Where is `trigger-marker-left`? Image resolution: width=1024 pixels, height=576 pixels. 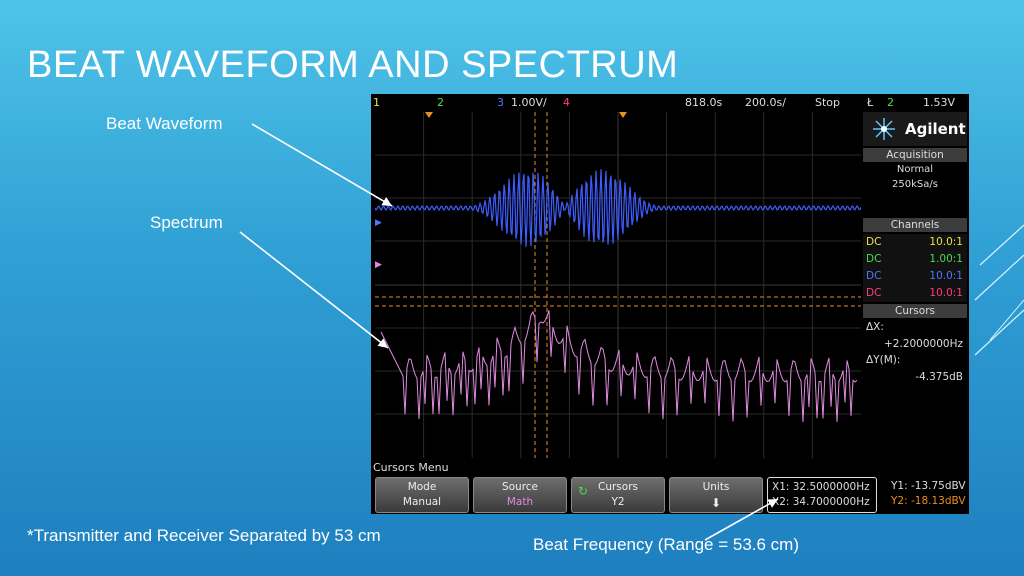 trigger-marker-left is located at coordinates (429, 115).